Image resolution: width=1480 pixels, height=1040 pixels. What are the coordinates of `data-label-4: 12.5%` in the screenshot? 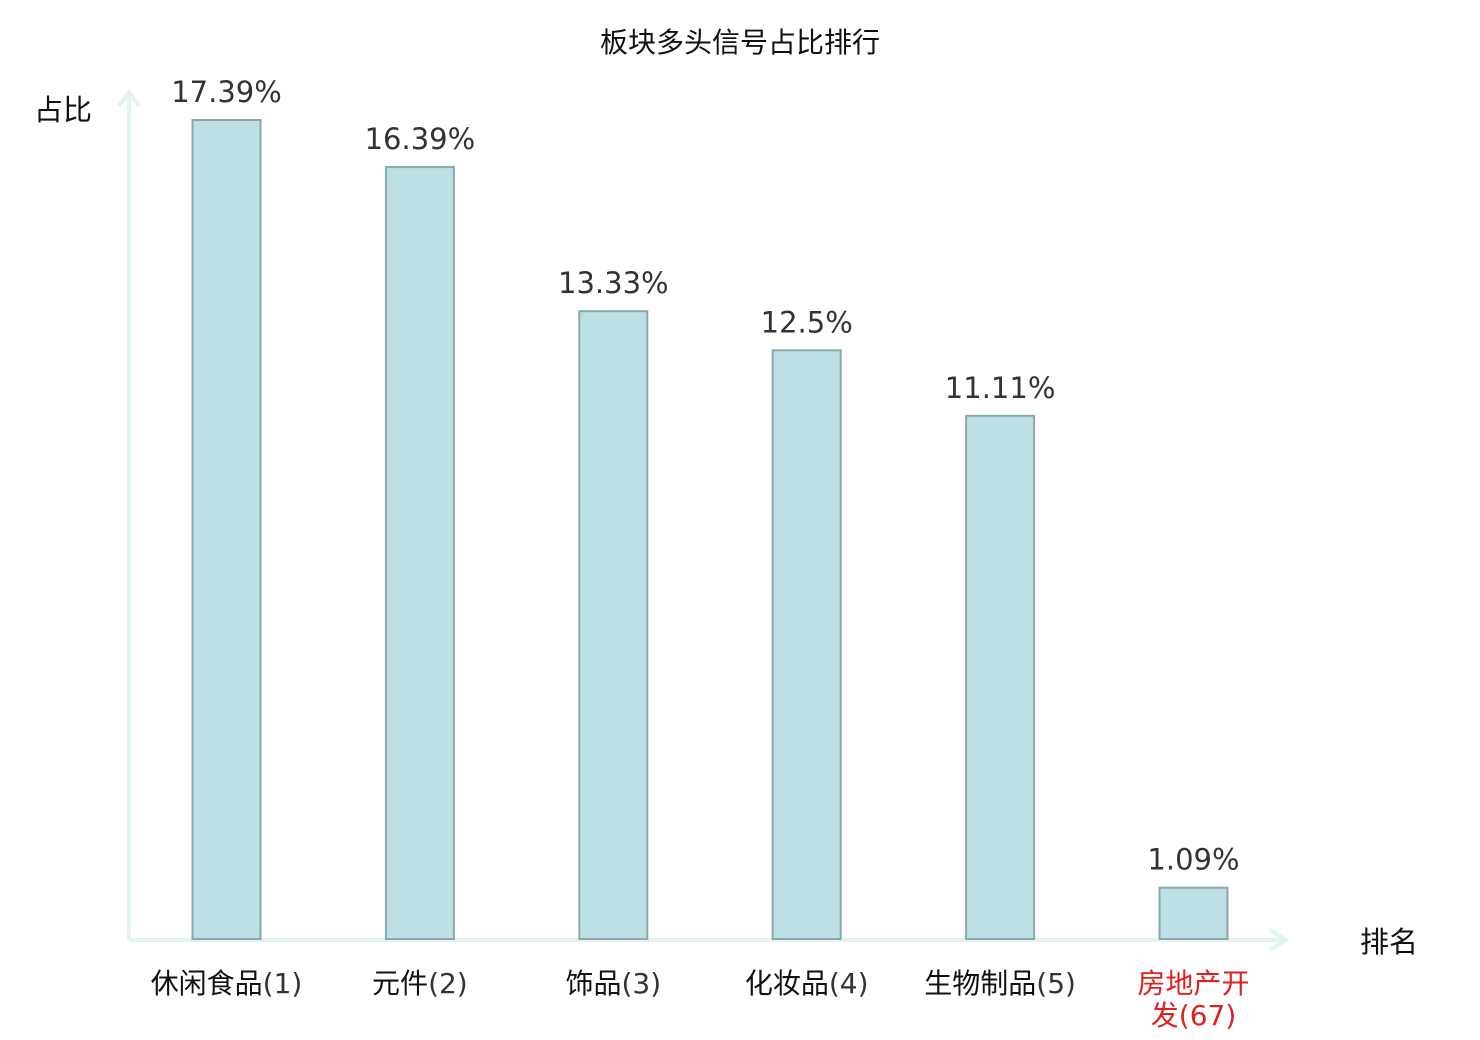 It's located at (807, 322).